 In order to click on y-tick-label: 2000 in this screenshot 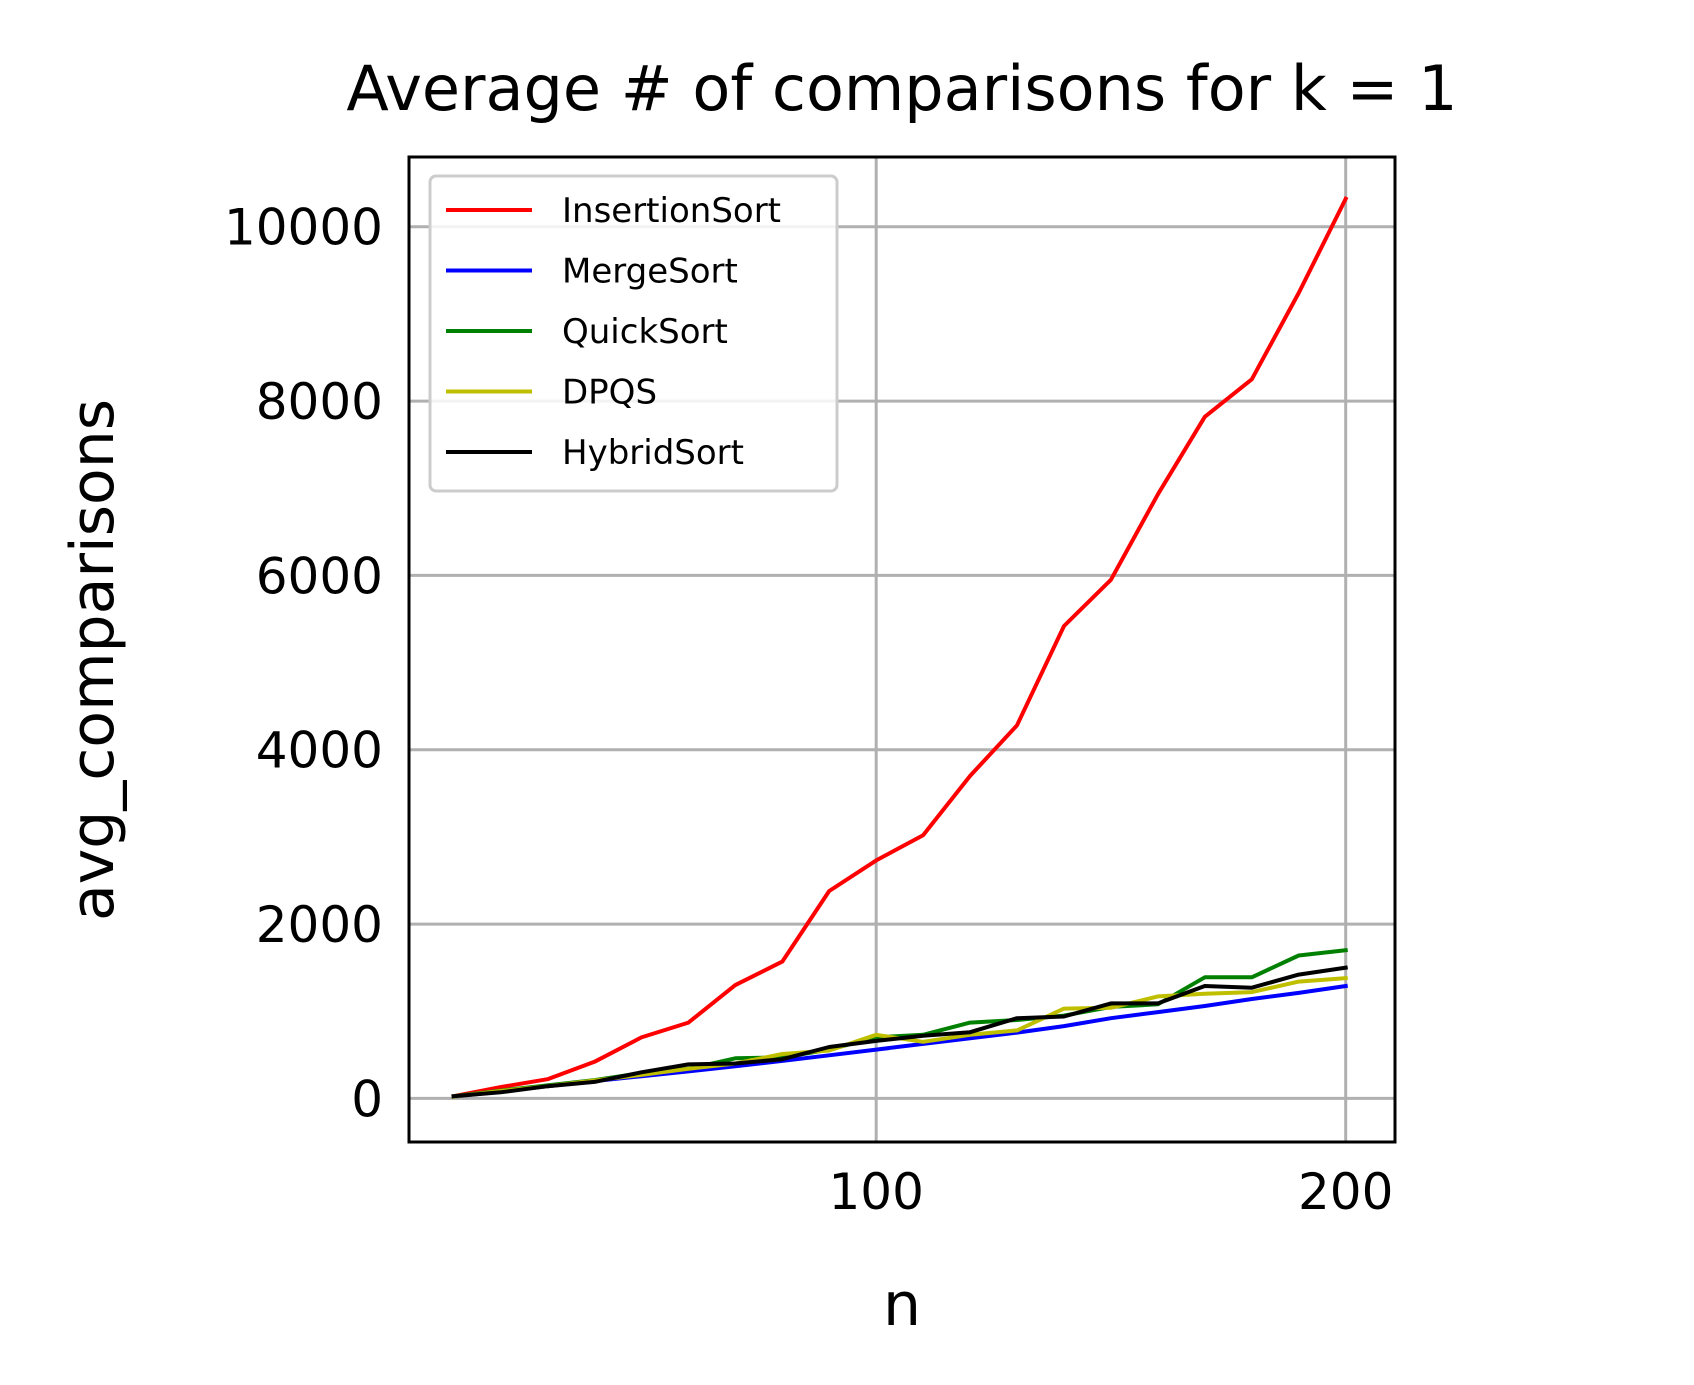, I will do `click(319, 925)`.